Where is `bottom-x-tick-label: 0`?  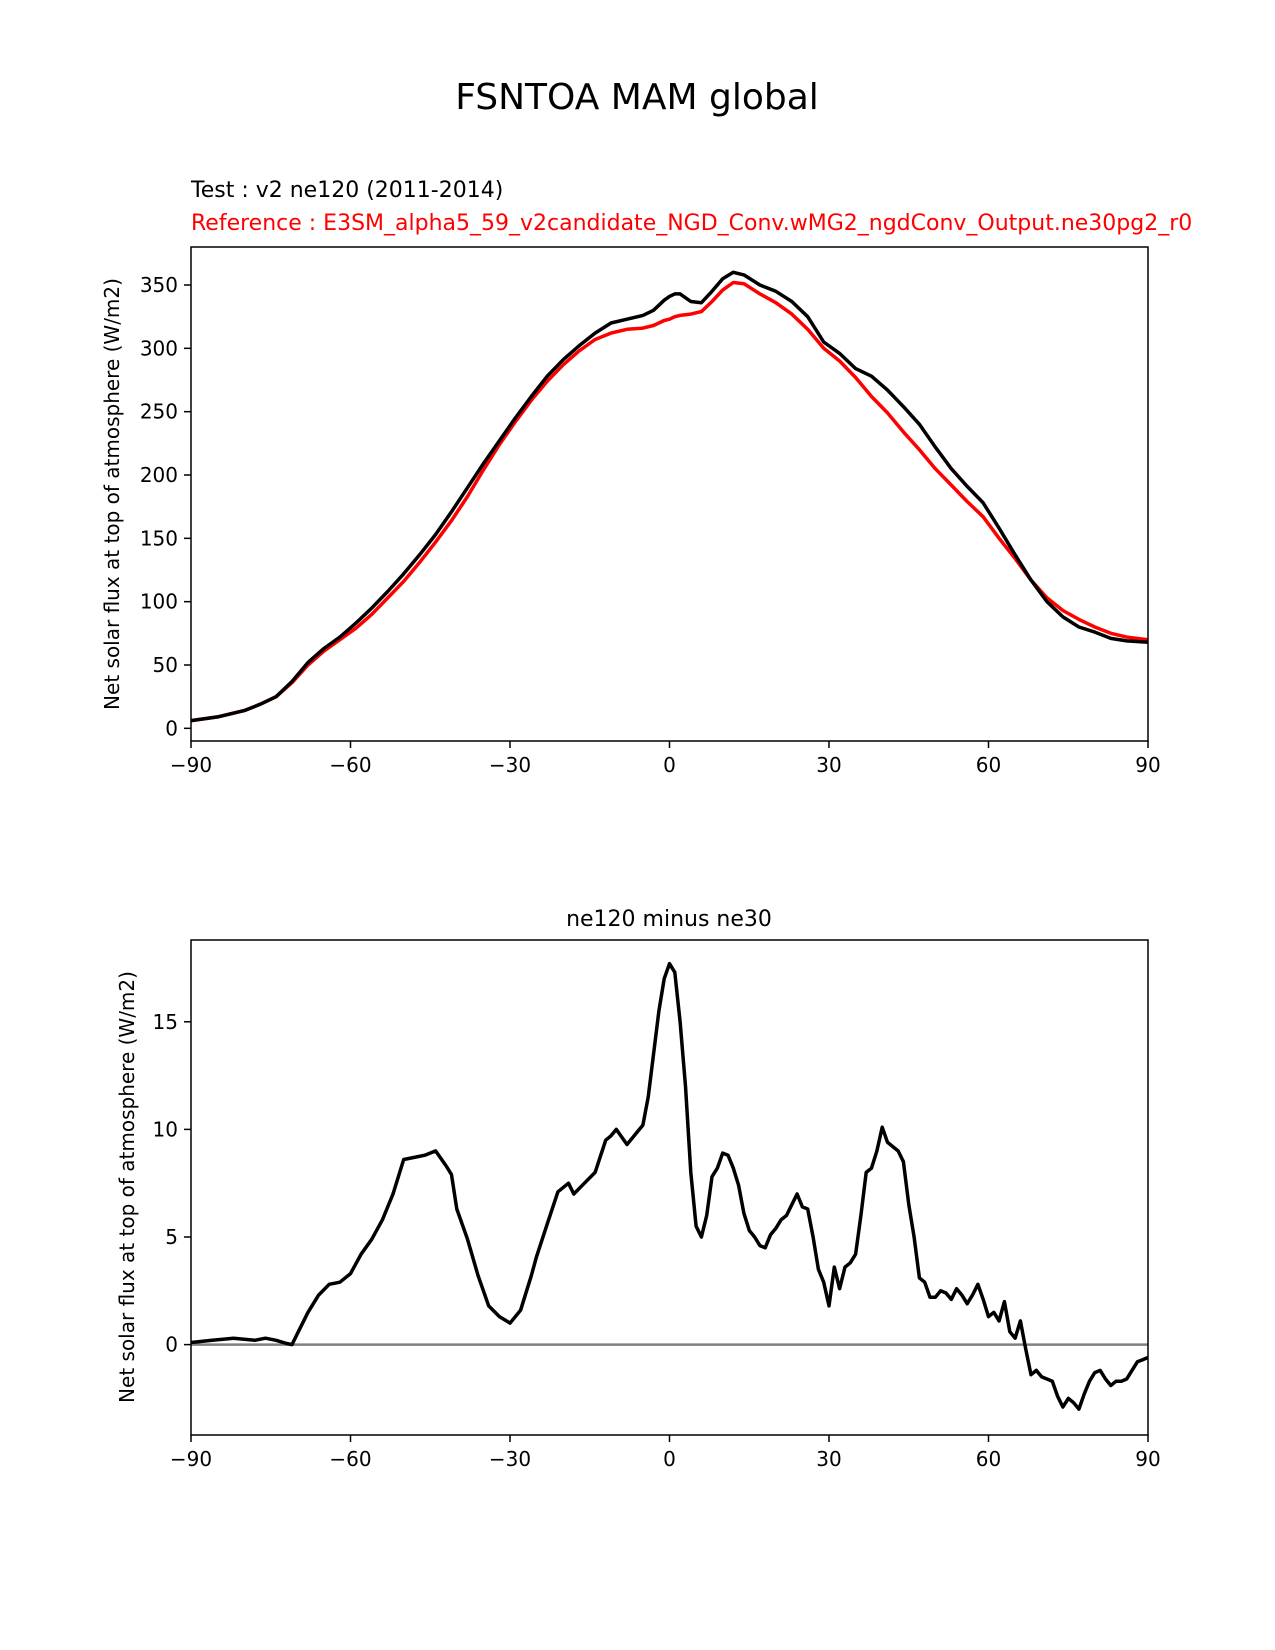 bottom-x-tick-label: 0 is located at coordinates (669, 1459).